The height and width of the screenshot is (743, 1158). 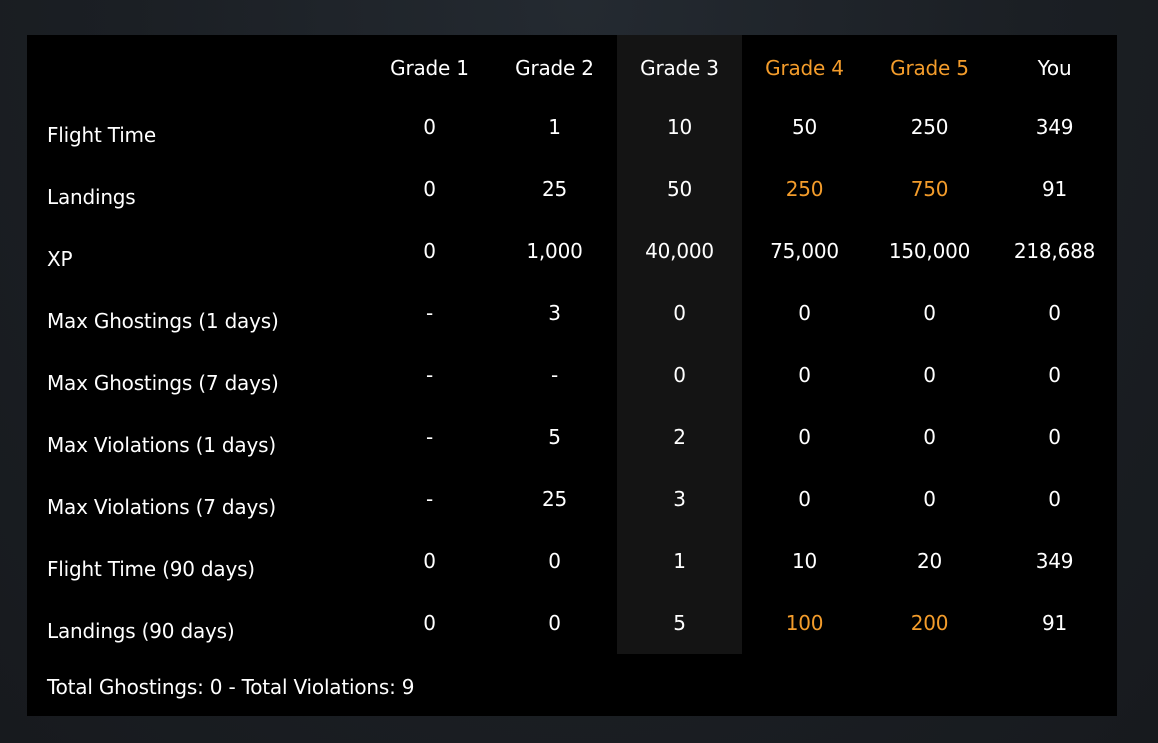 I want to click on current-grade-column-highlight, so click(x=679, y=344).